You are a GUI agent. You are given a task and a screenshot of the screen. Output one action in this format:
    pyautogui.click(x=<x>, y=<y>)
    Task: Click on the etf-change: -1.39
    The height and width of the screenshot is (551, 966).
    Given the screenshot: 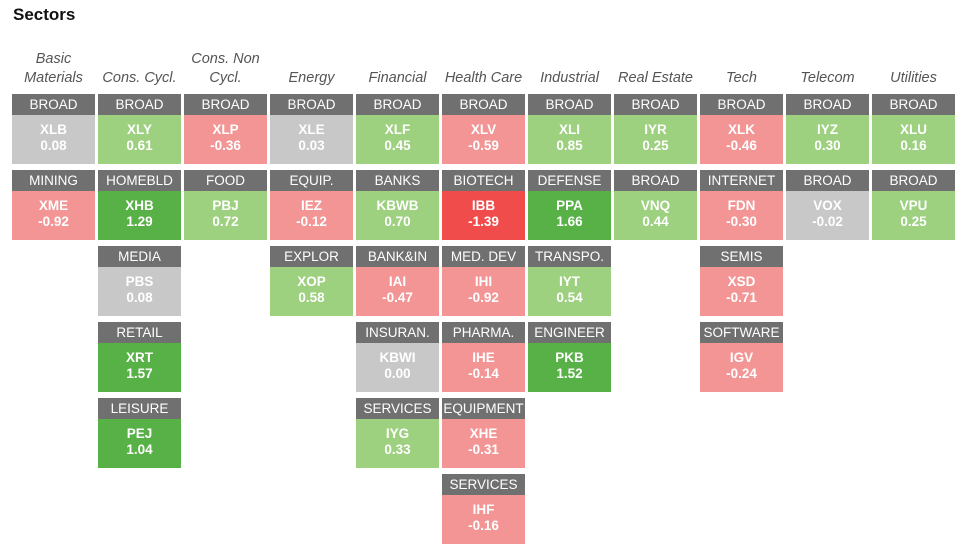 What is the action you would take?
    pyautogui.click(x=483, y=221)
    